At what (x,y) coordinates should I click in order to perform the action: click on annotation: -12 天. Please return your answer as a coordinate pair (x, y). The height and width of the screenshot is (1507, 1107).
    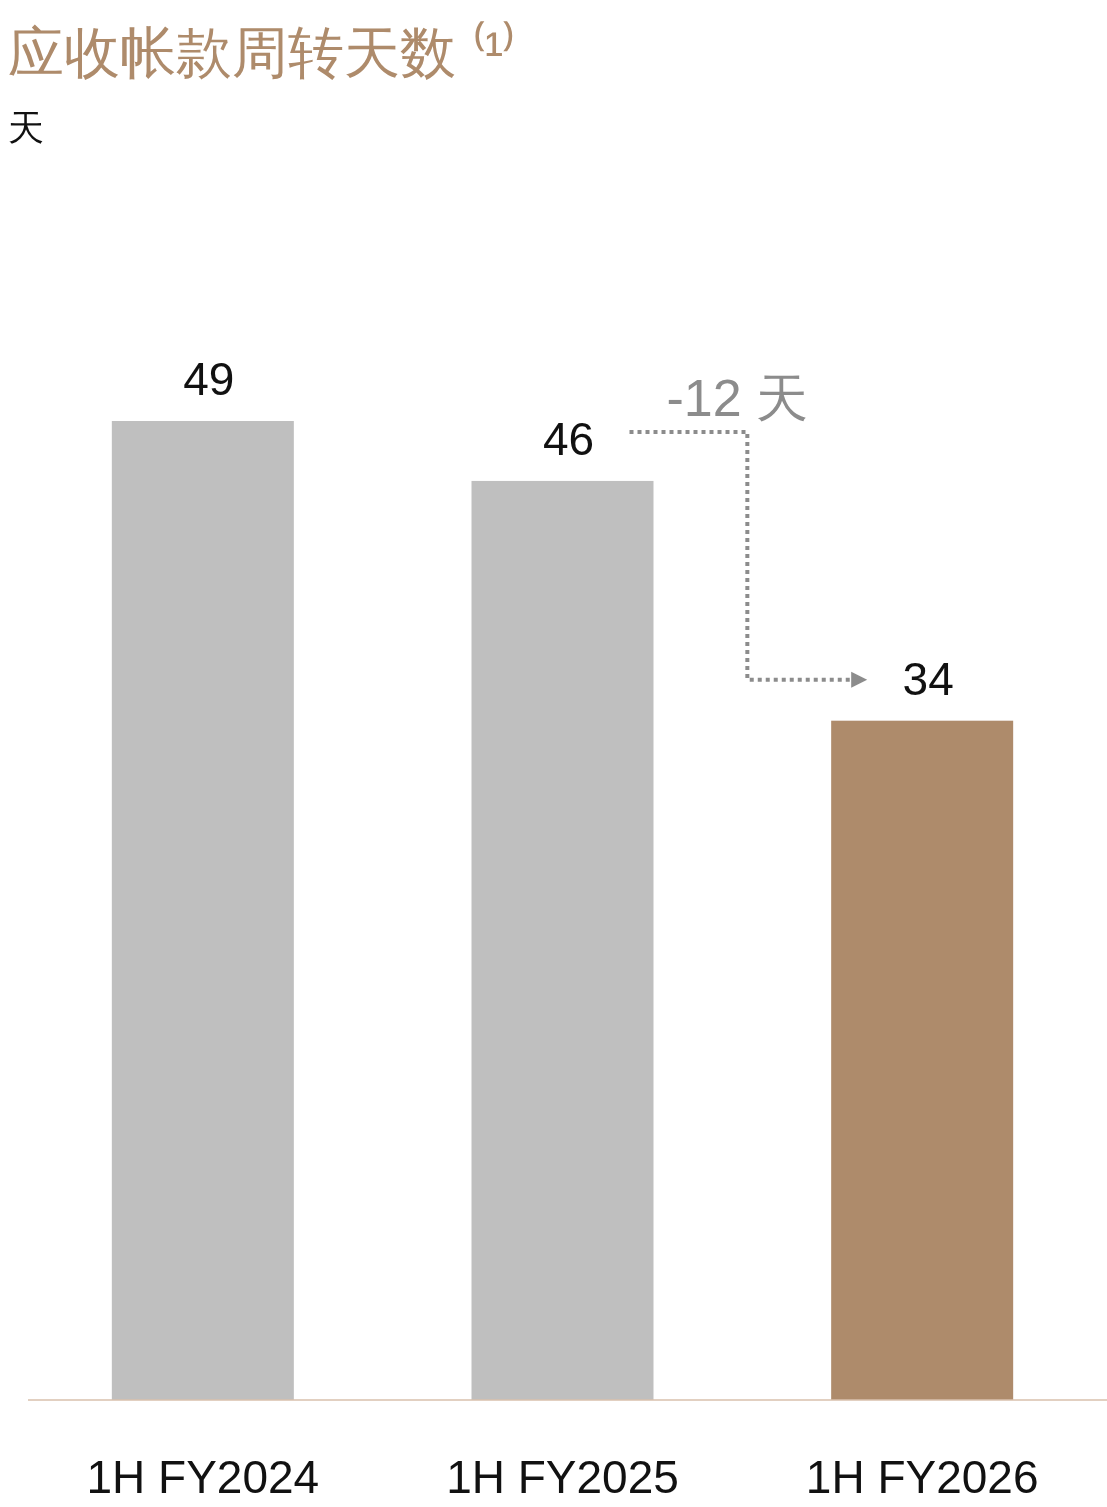
    Looking at the image, I should click on (737, 397).